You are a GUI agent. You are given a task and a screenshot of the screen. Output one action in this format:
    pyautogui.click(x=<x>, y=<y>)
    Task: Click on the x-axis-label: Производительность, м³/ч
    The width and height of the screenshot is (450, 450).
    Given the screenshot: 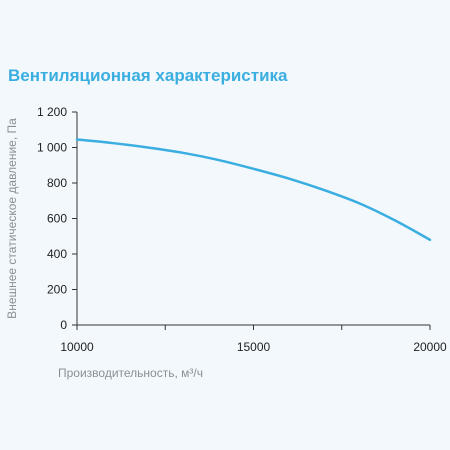 What is the action you would take?
    pyautogui.click(x=130, y=373)
    